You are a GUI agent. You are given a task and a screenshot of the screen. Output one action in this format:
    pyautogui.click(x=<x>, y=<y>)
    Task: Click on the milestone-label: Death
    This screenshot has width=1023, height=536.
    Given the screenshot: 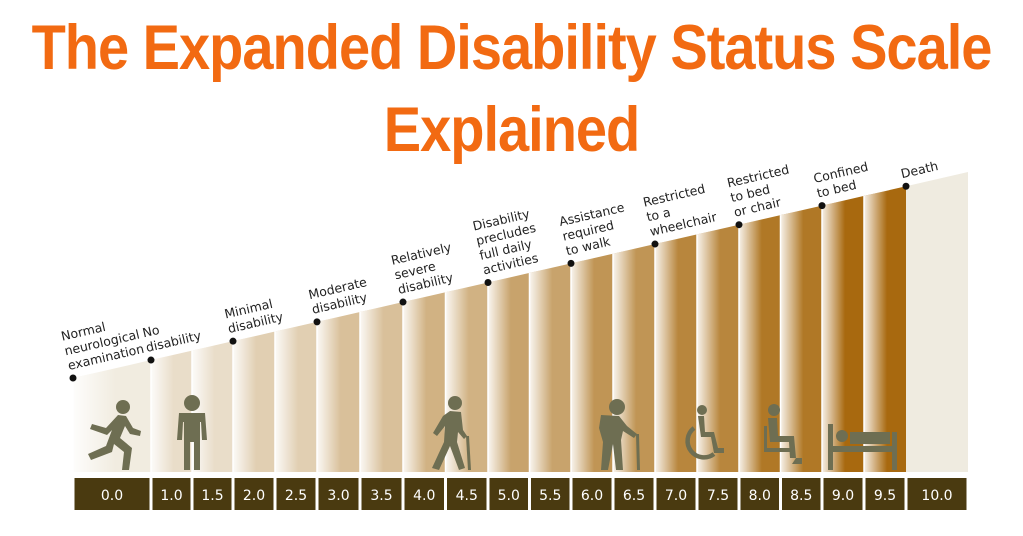 What is the action you would take?
    pyautogui.click(x=919, y=169)
    